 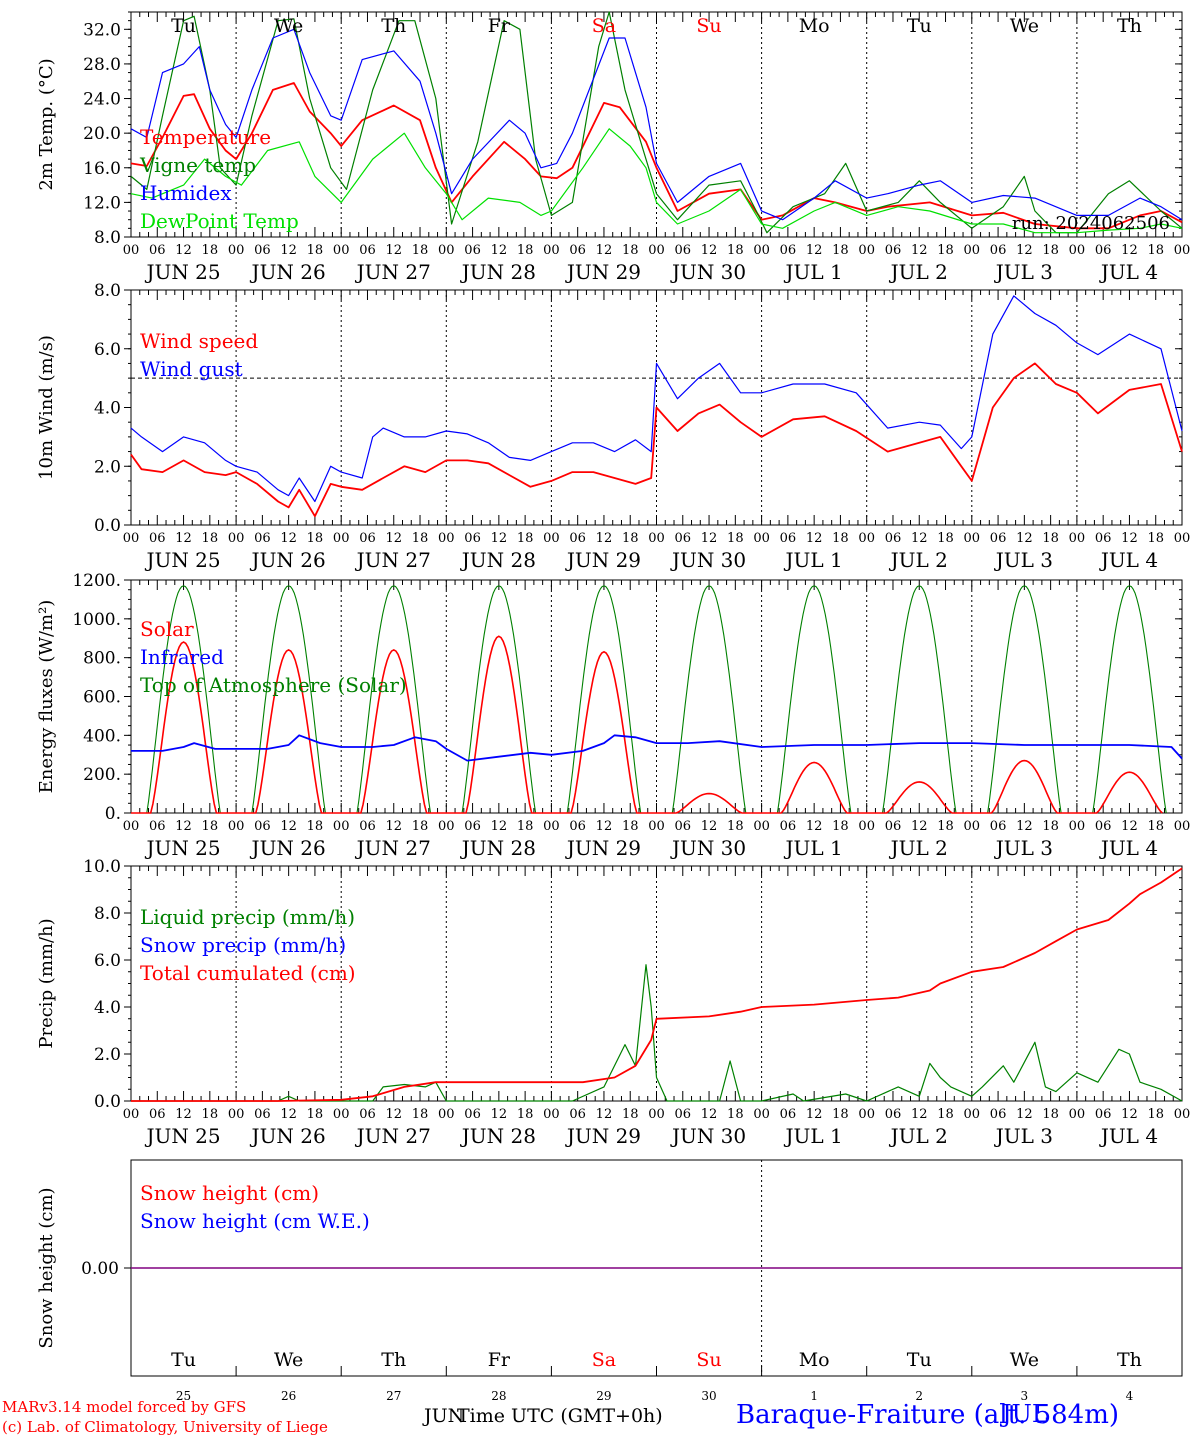 I want to click on weekday-label: Tu, so click(x=183, y=26).